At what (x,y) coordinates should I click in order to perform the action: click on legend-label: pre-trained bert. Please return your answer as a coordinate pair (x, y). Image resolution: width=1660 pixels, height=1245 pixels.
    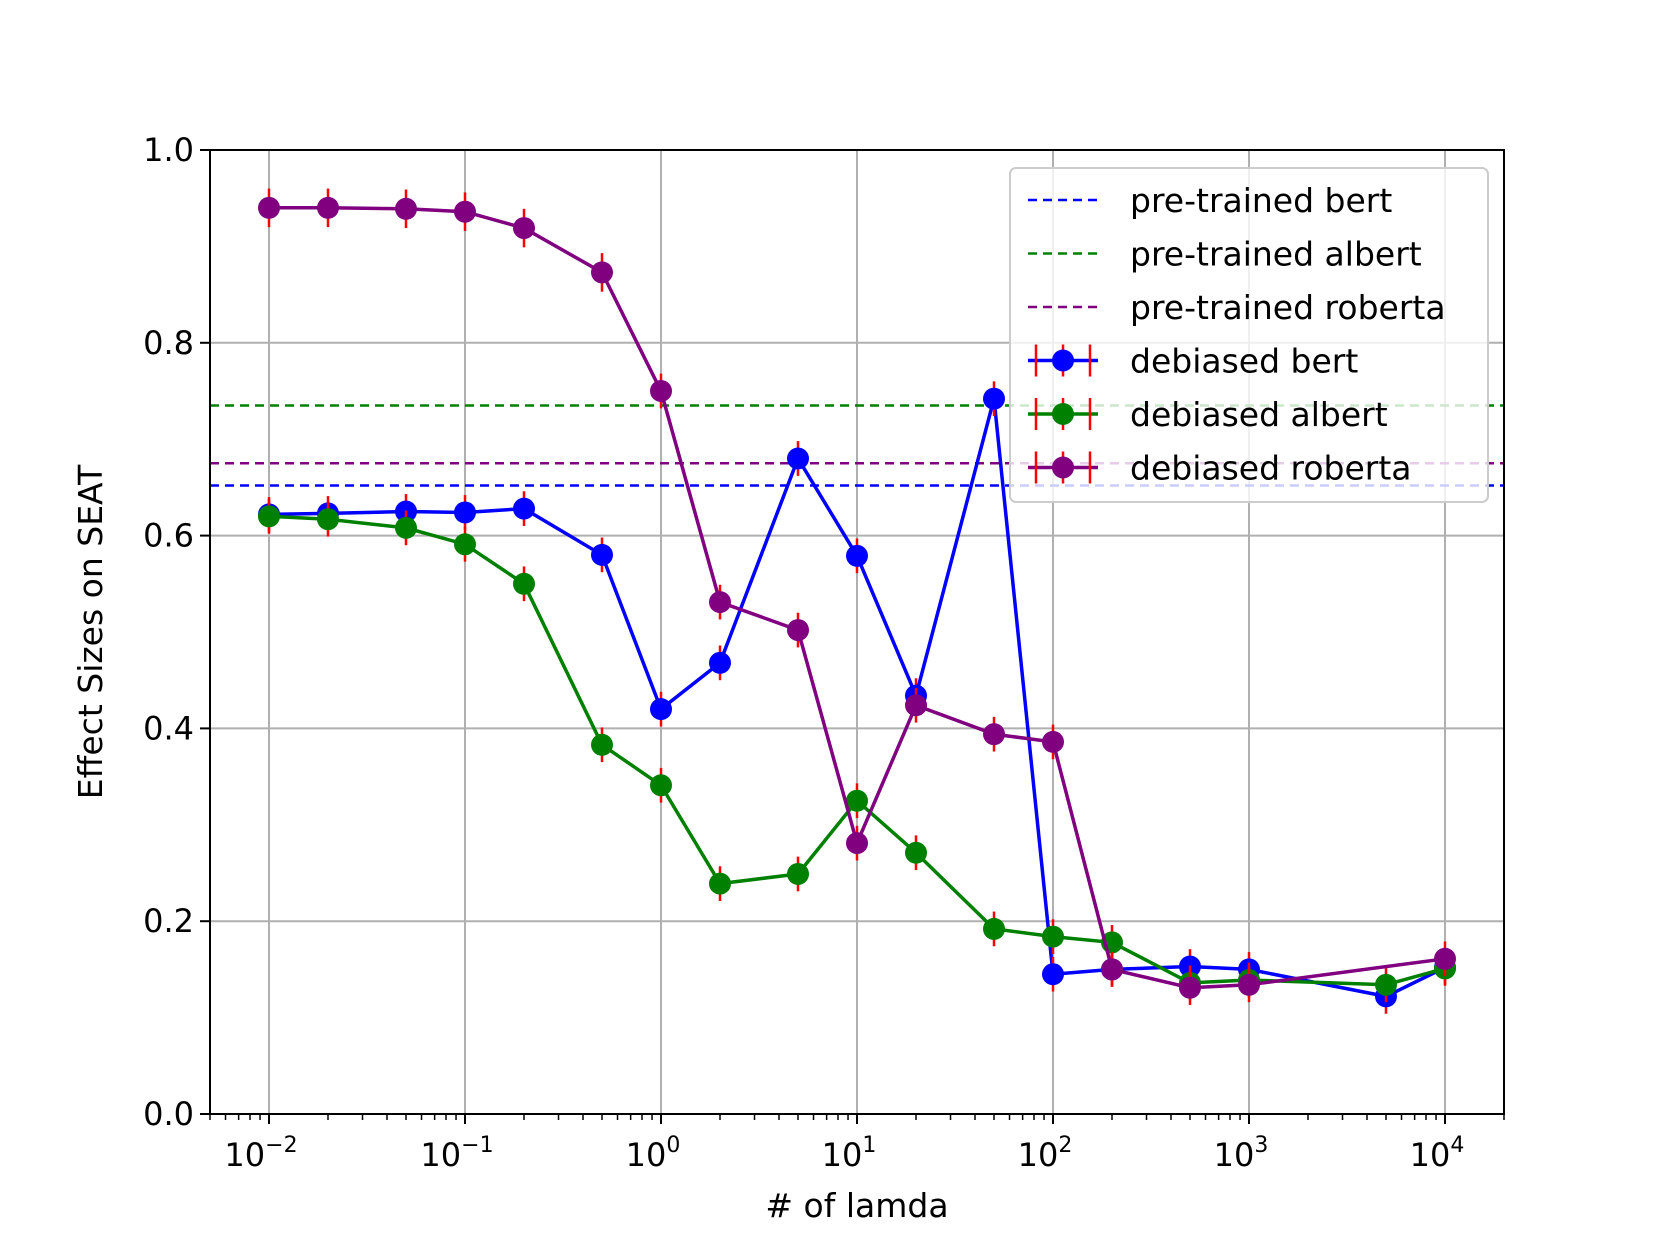
    Looking at the image, I should click on (1261, 200).